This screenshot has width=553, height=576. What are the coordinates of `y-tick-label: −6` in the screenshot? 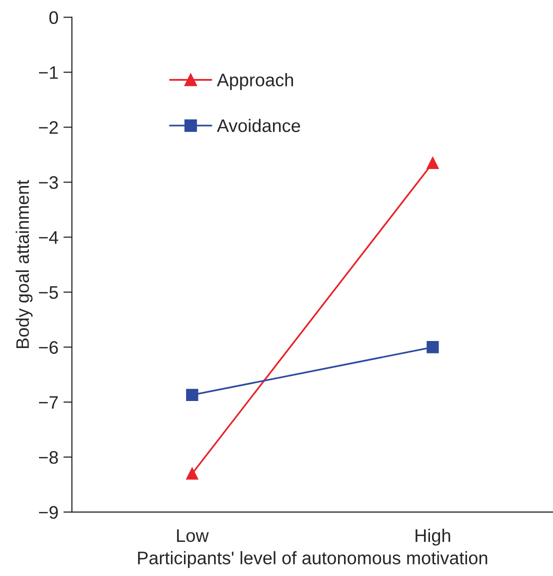 It's located at (48, 347).